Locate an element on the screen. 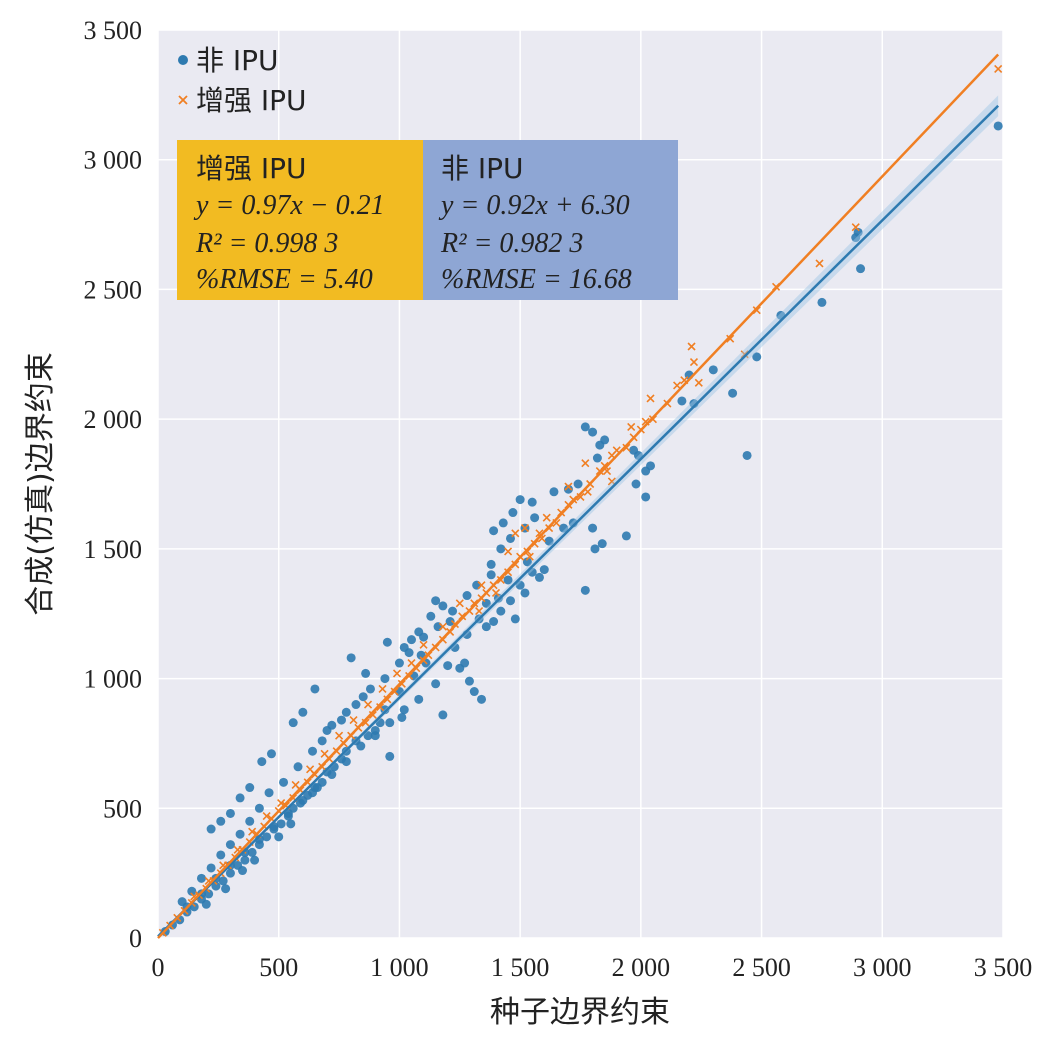 Image resolution: width=1051 pixels, height=1037 pixels. stats-non-rmse: %RMSE = 16.68 is located at coordinates (536, 279).